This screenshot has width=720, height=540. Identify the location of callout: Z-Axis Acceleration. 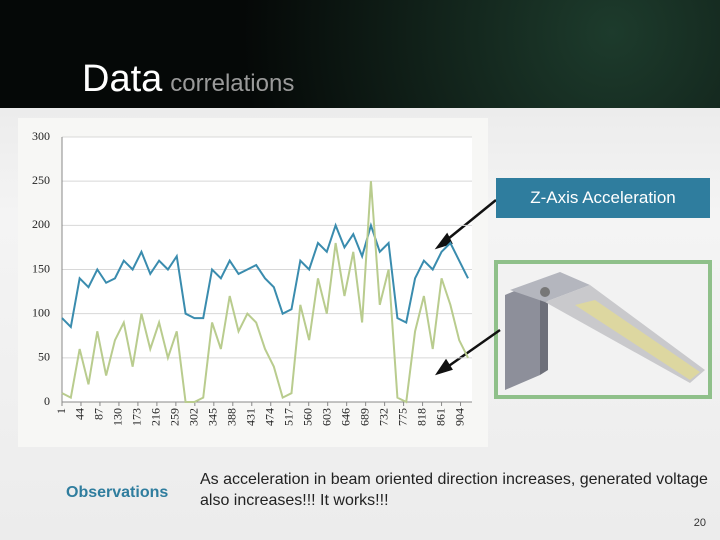
(603, 198).